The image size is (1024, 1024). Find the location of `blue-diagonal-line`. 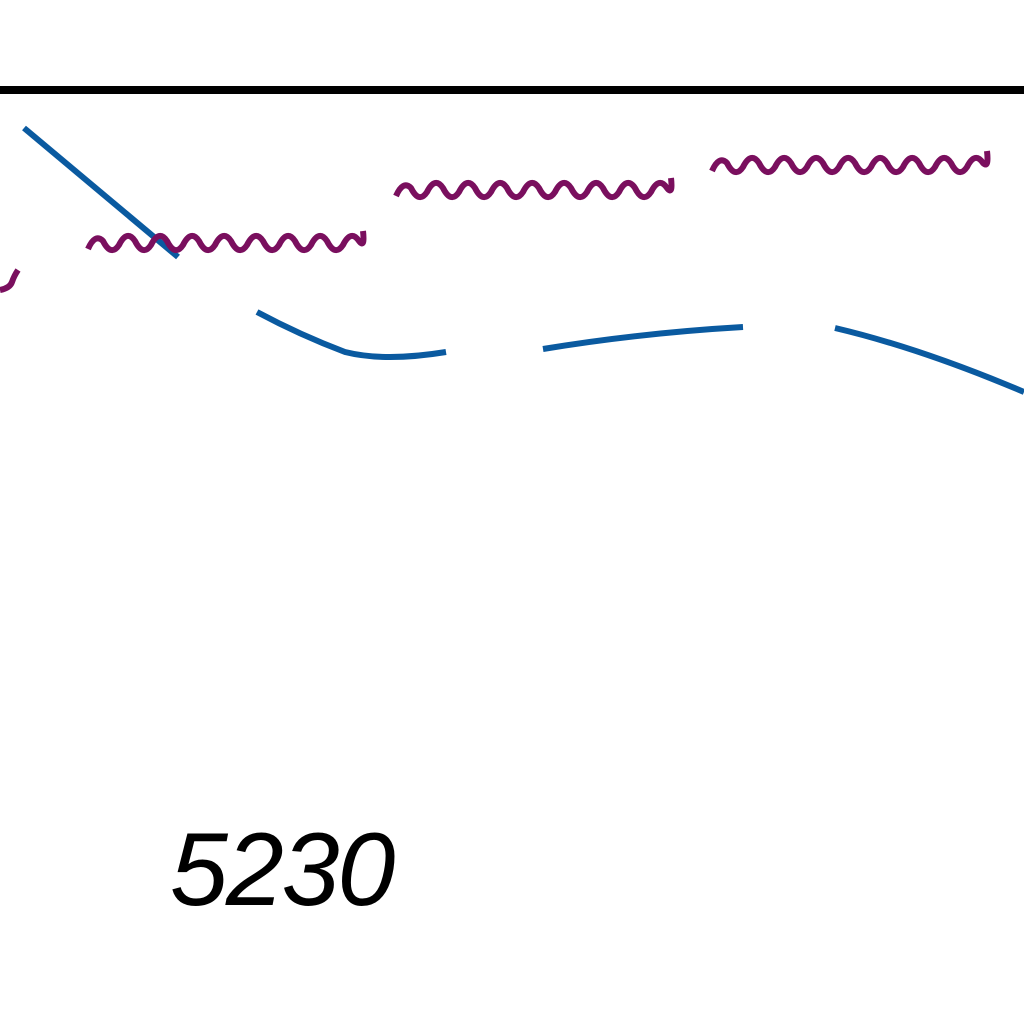

blue-diagonal-line is located at coordinates (101, 192).